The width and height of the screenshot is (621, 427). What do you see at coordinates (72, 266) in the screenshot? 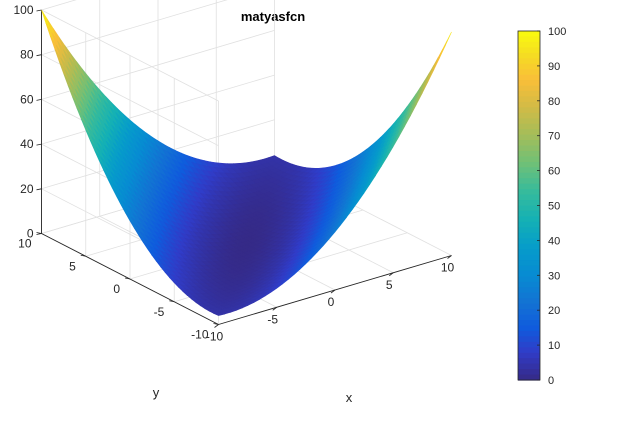
I see `y-tick-label: 5` at bounding box center [72, 266].